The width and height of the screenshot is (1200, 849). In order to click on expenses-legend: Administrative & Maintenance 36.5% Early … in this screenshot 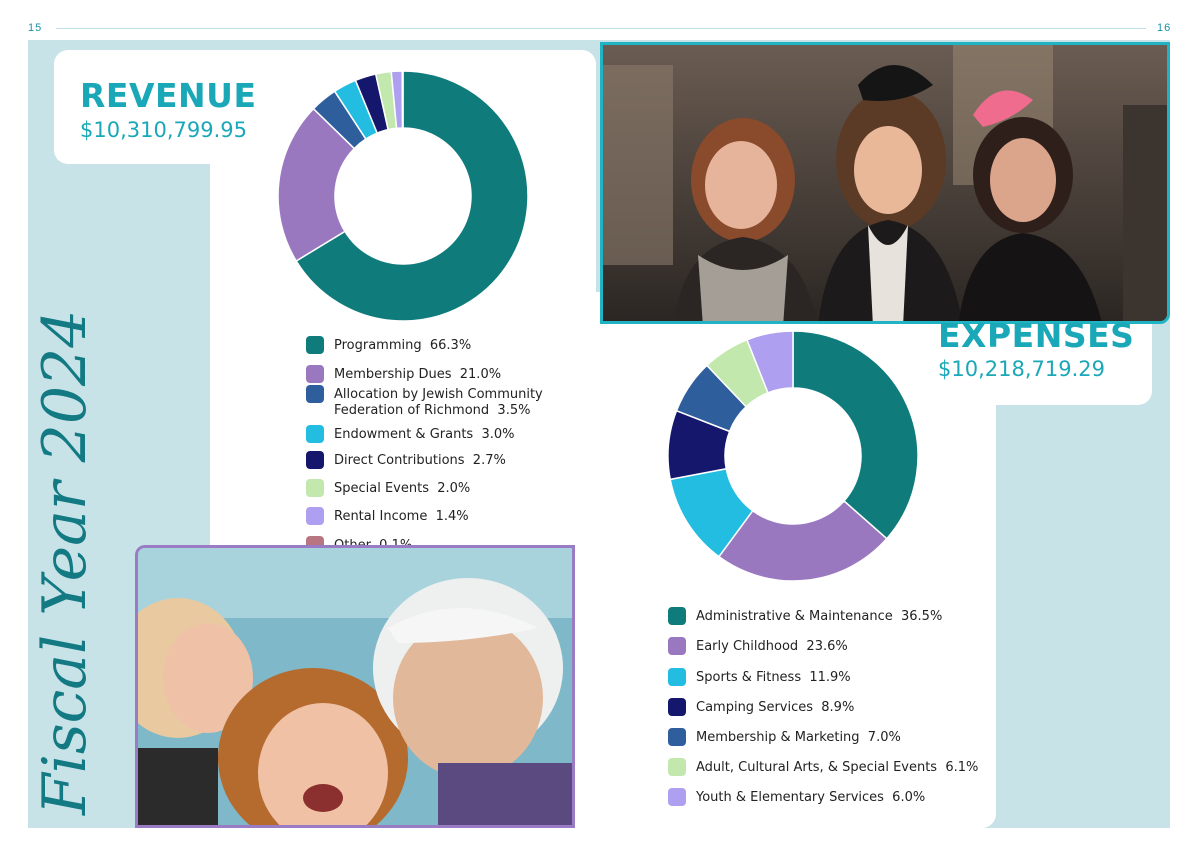, I will do `click(828, 706)`.